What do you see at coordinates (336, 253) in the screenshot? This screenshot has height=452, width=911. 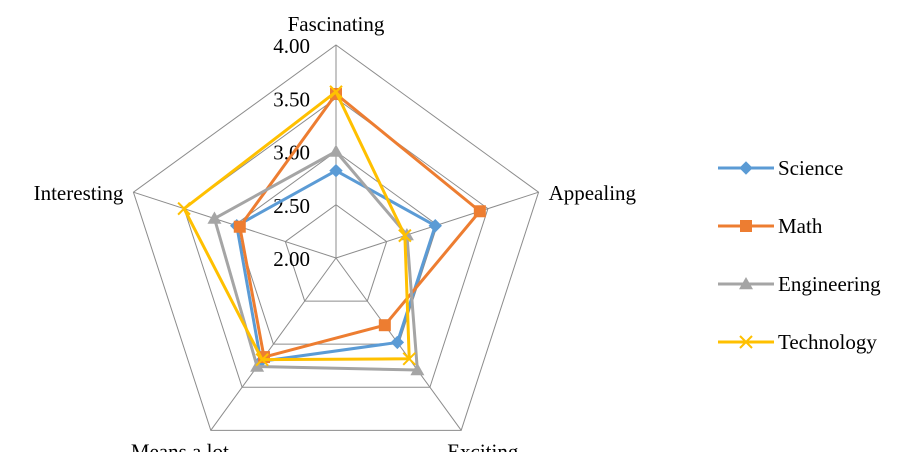 I see `grid-ring` at bounding box center [336, 253].